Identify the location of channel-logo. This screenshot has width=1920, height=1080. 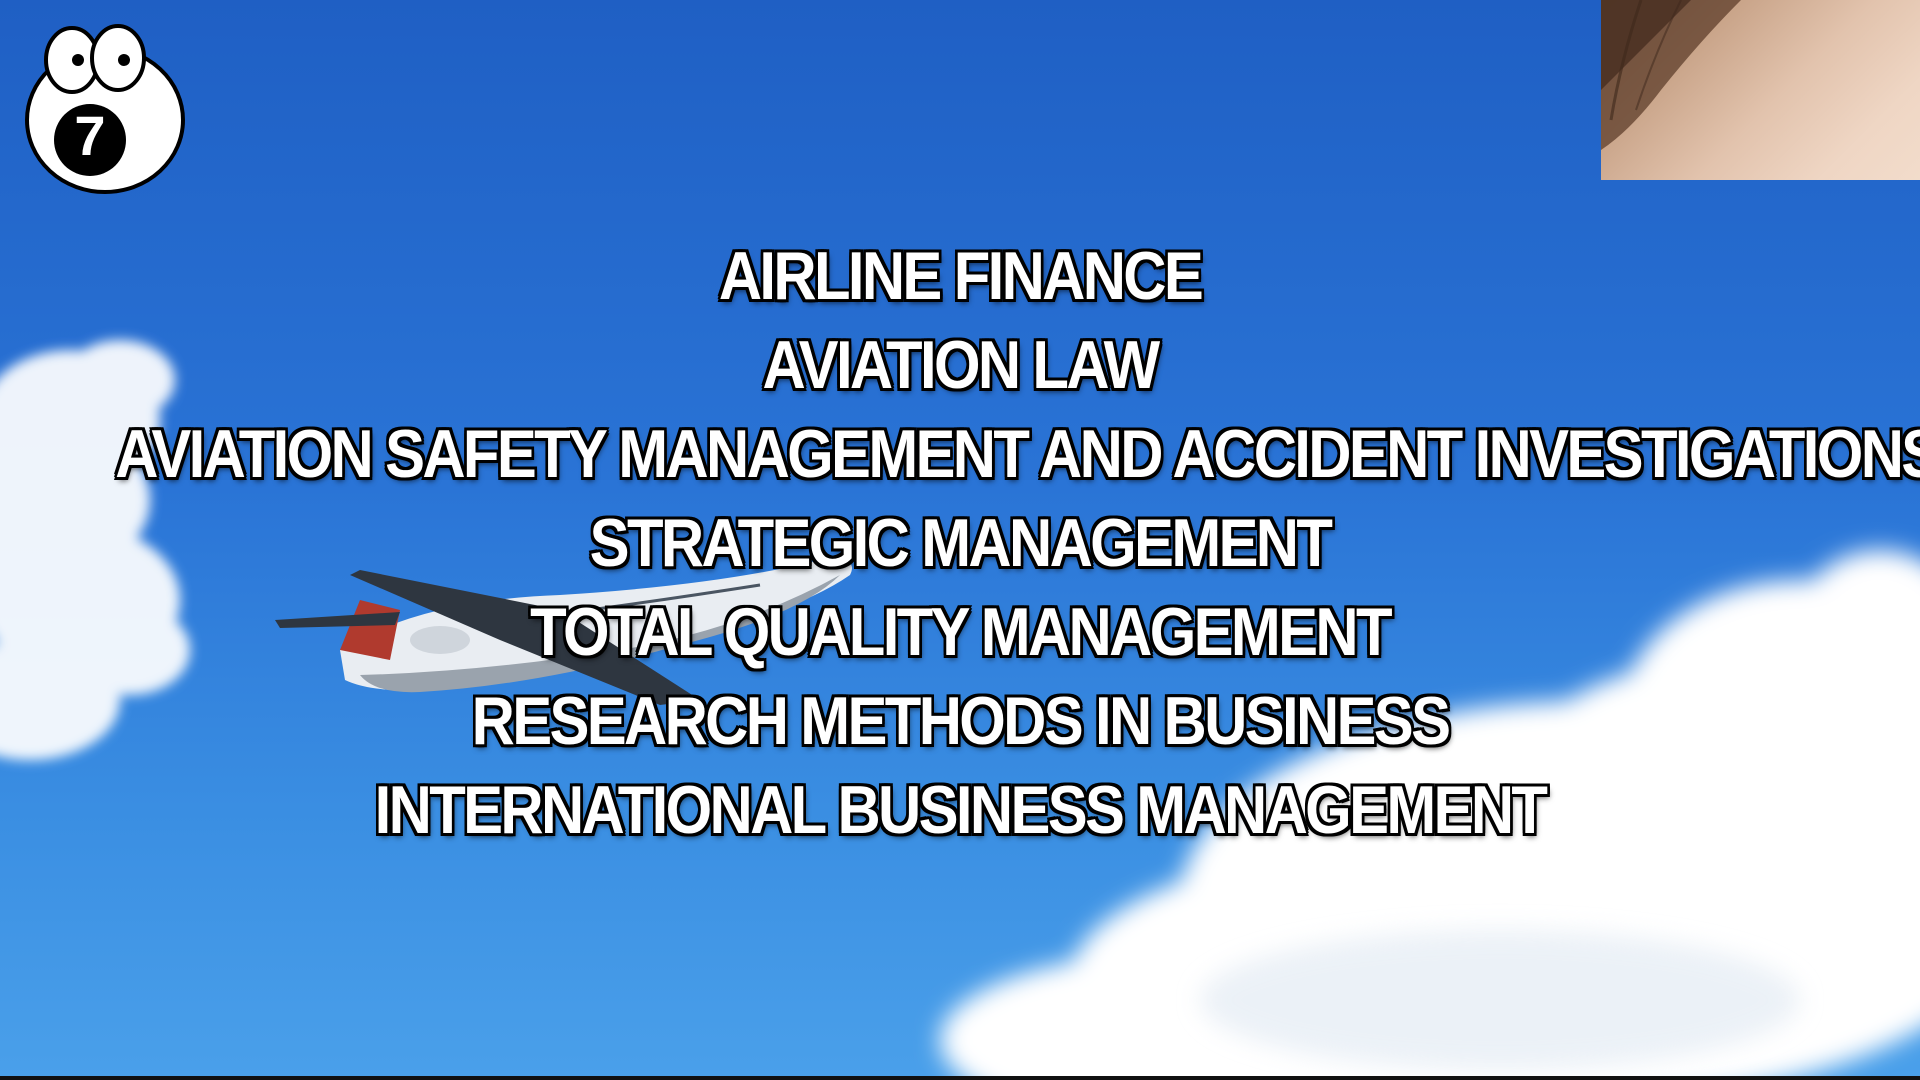
(105, 109).